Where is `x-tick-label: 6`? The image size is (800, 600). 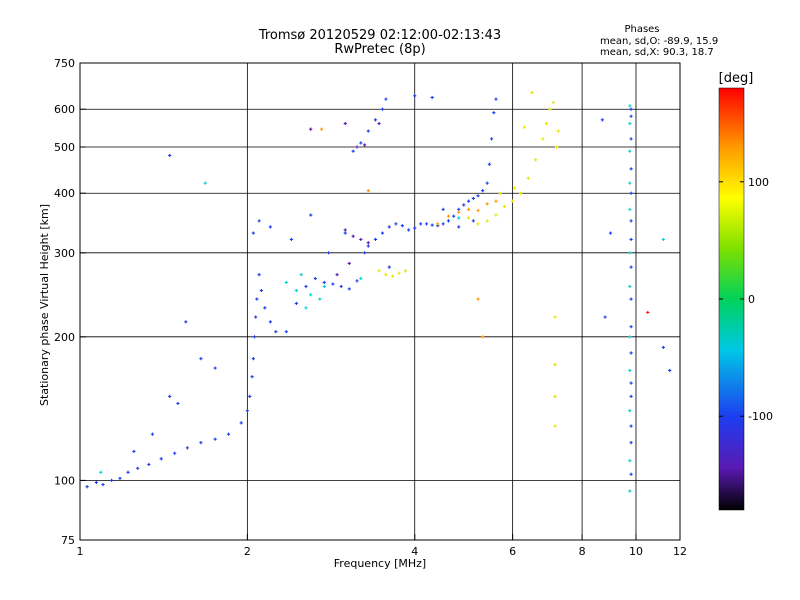
x-tick-label: 6 is located at coordinates (512, 551).